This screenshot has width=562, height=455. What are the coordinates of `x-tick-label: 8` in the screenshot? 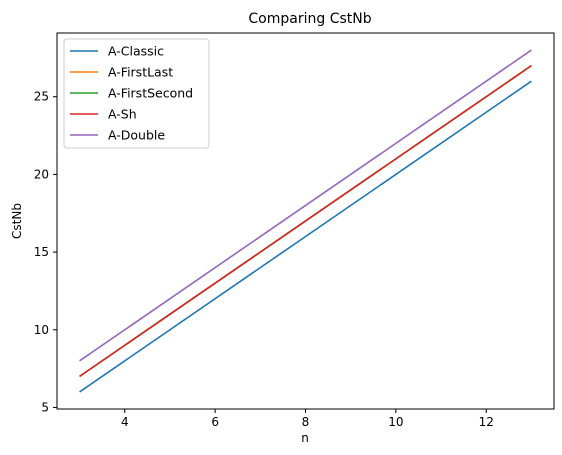 It's located at (306, 422).